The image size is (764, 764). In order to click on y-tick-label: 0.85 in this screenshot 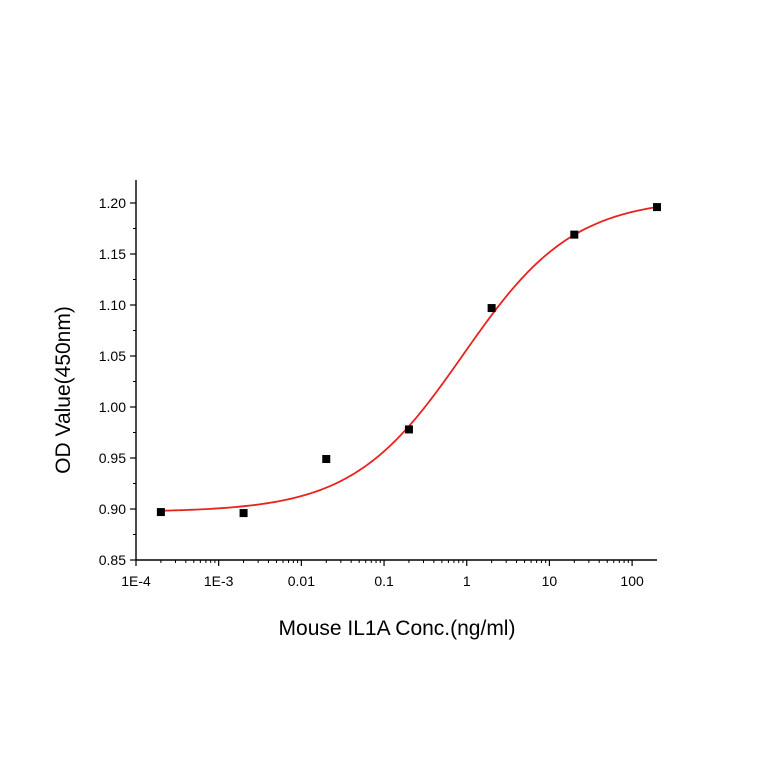, I will do `click(112, 560)`.